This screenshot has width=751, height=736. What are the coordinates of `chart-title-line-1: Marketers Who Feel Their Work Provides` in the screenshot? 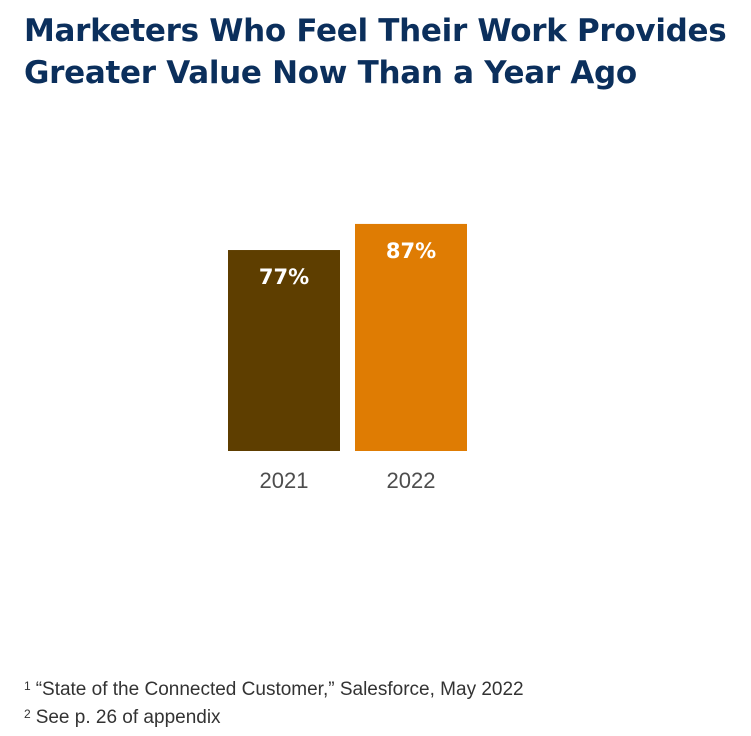 It's located at (375, 31).